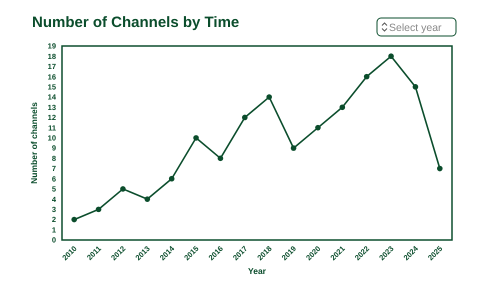 This screenshot has height=288, width=492. Describe the element at coordinates (257, 271) in the screenshot. I see `x-axis-title: Year` at that location.